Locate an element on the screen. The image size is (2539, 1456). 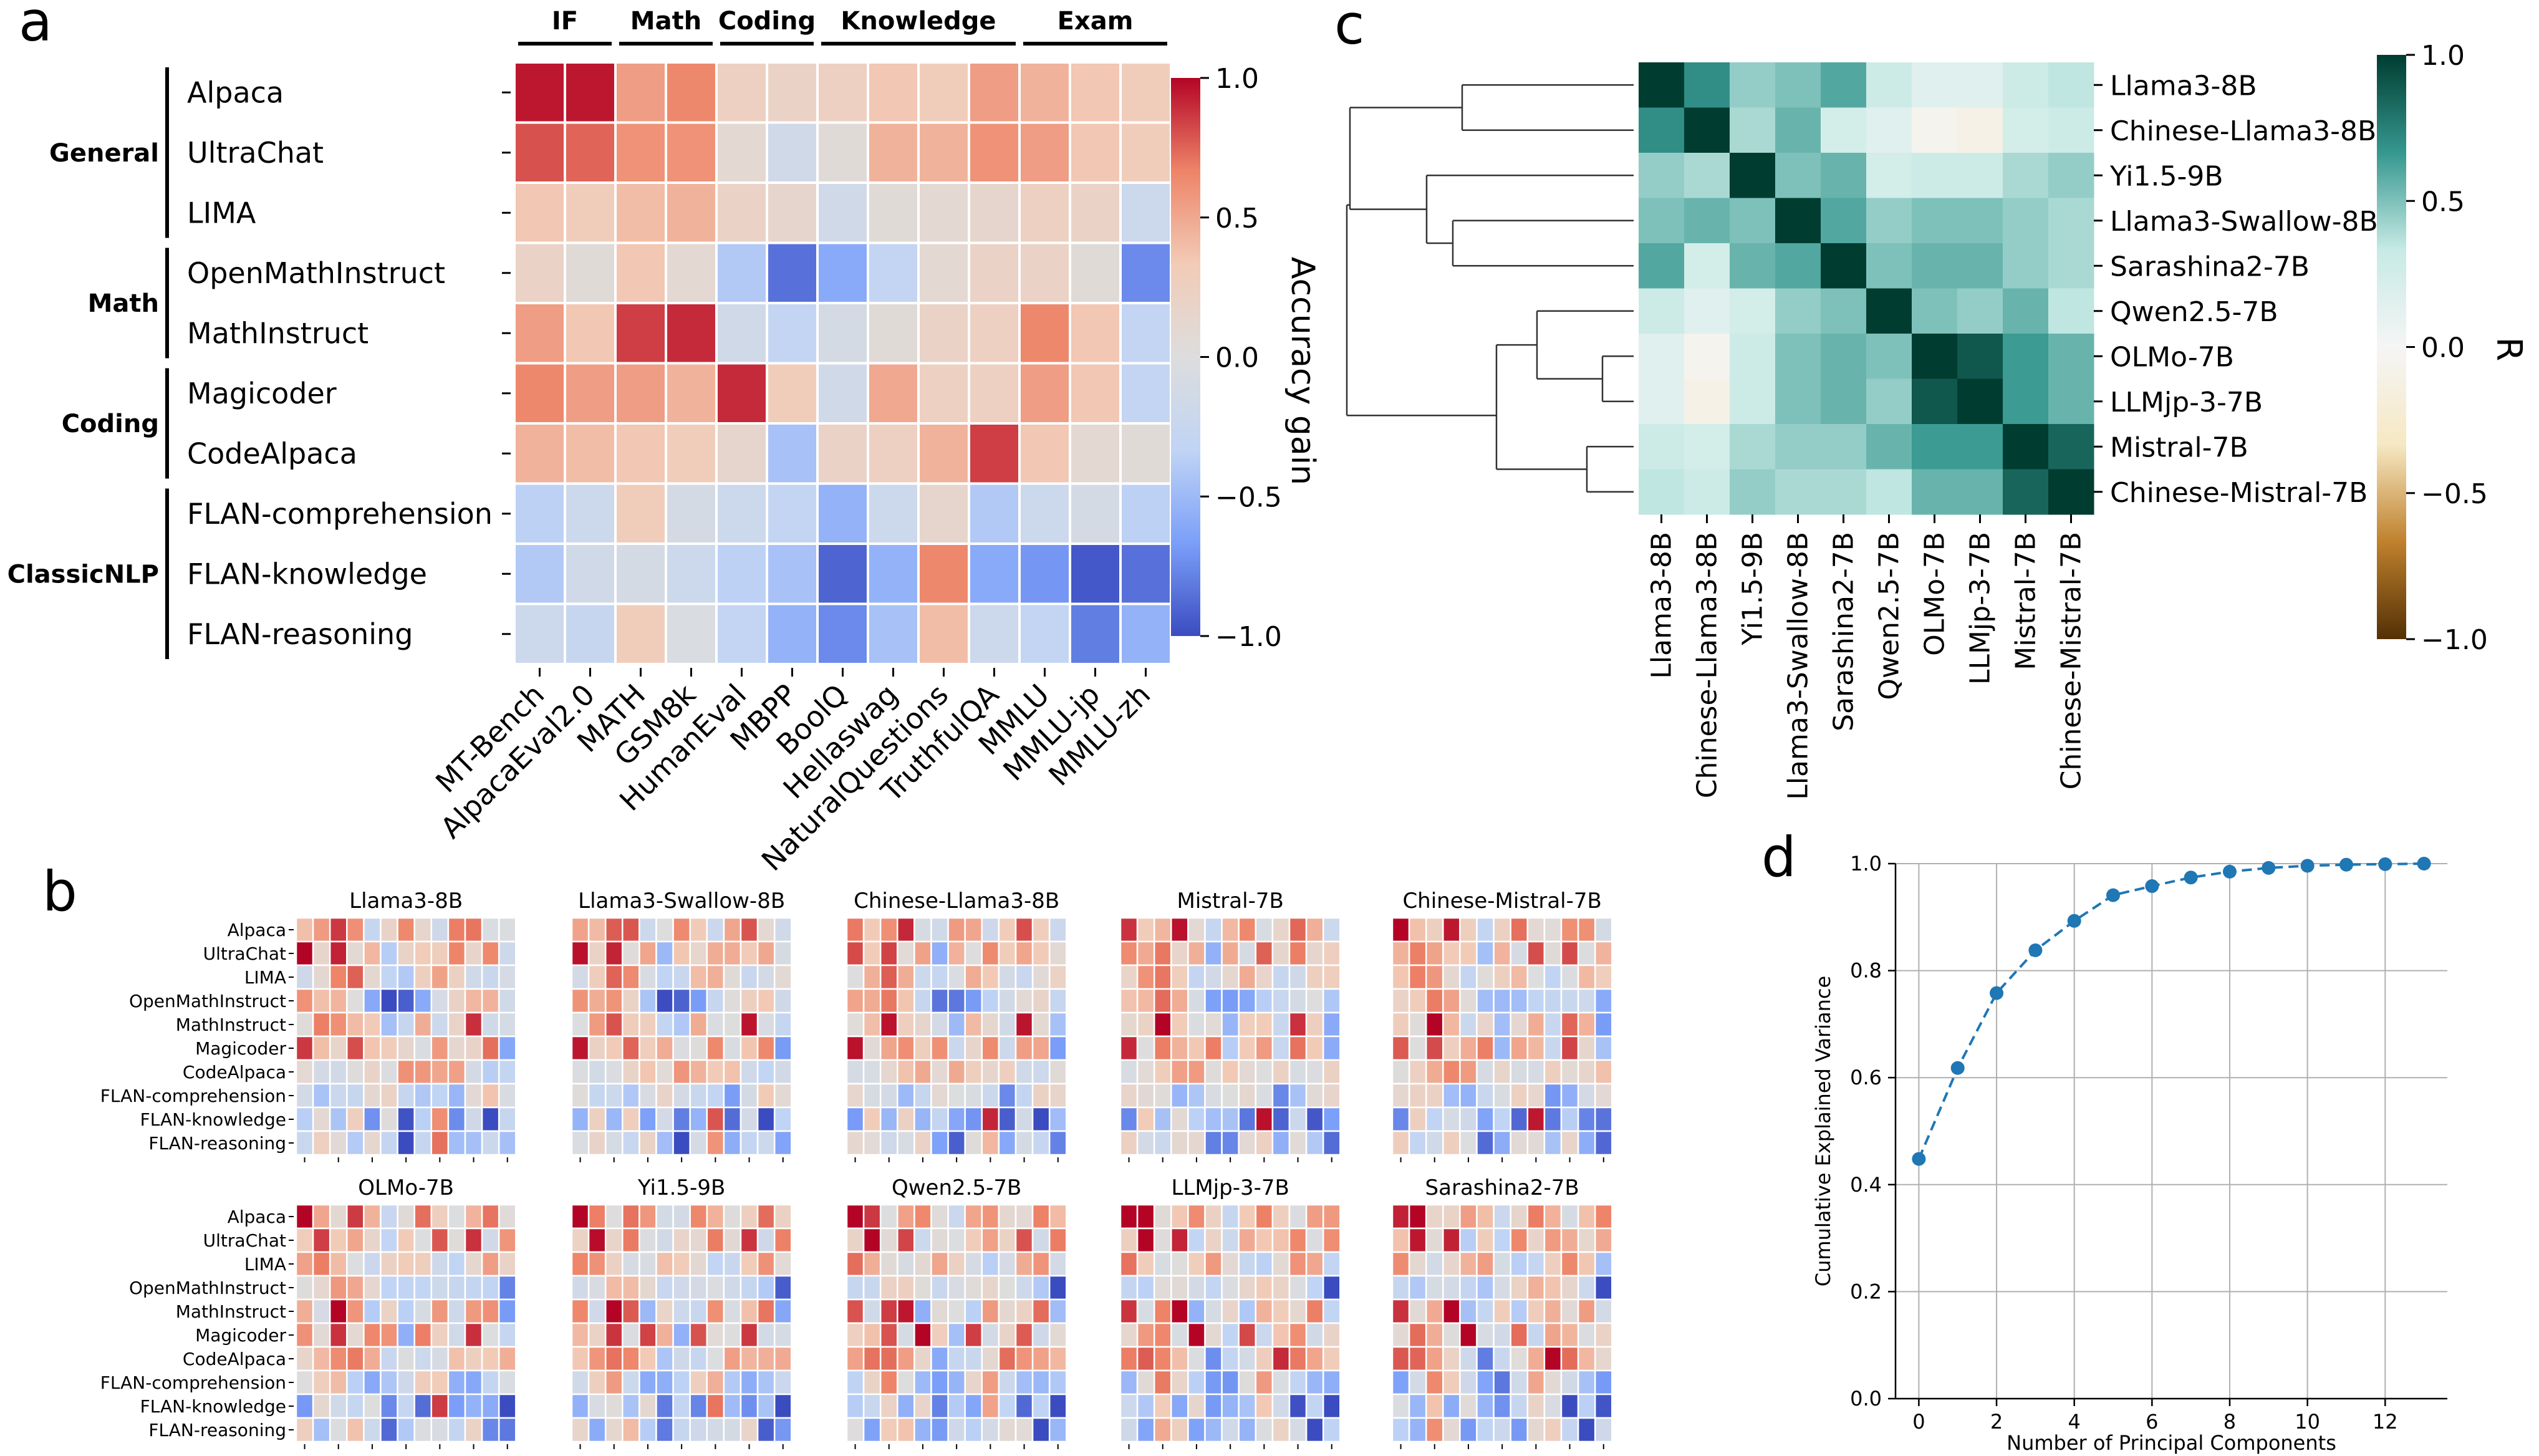
ytick-label-d: 0.4 is located at coordinates (1866, 1185).